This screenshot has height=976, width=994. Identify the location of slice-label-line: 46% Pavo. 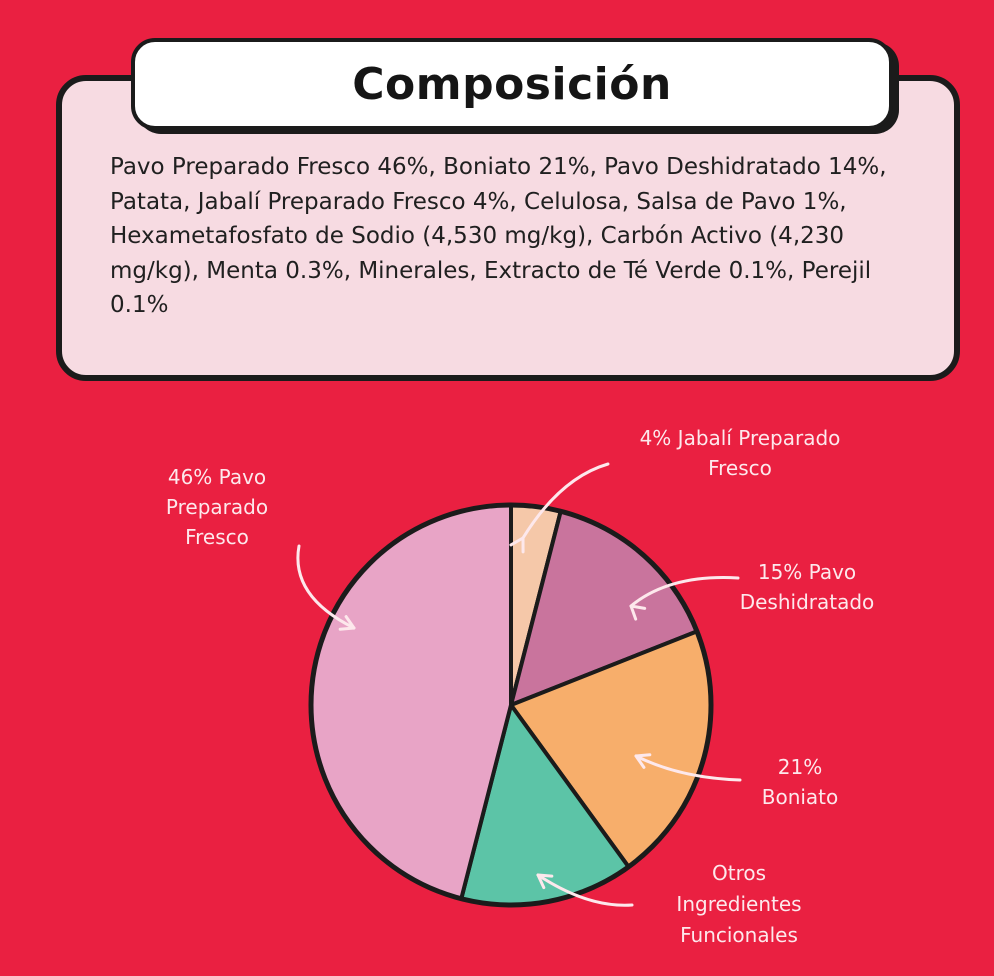
(217, 477).